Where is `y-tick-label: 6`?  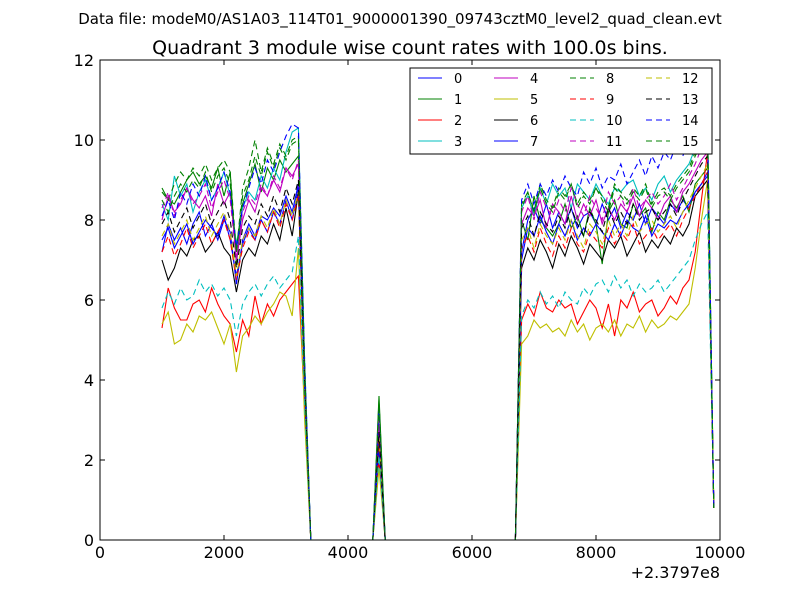 y-tick-label: 6 is located at coordinates (89, 300).